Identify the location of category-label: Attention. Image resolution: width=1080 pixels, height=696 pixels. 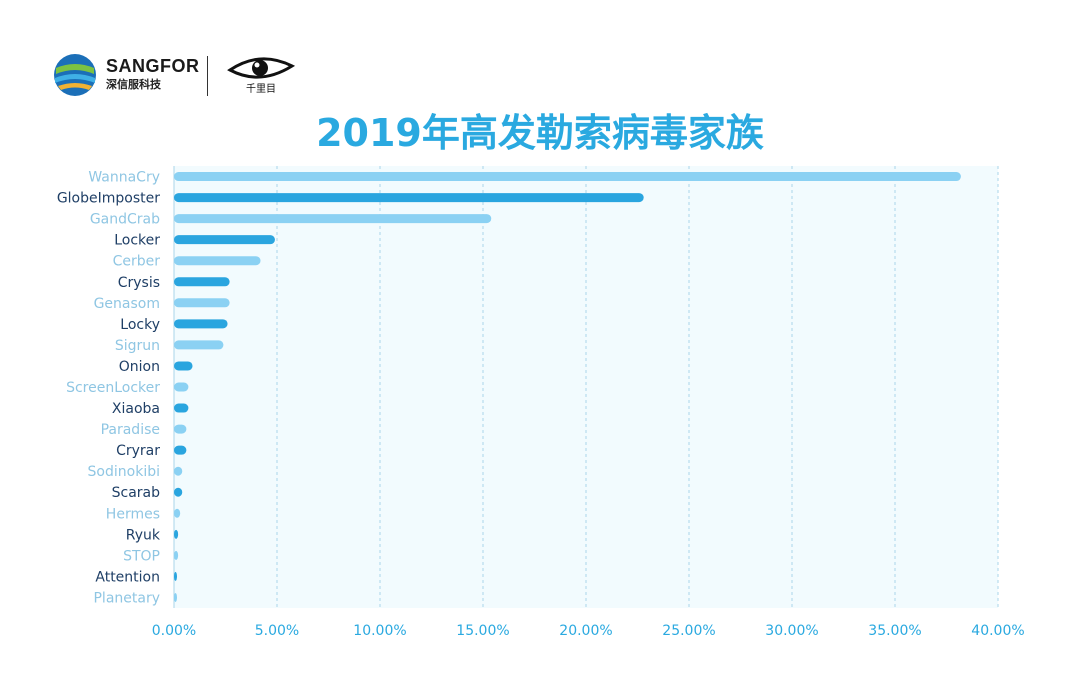
(127, 577).